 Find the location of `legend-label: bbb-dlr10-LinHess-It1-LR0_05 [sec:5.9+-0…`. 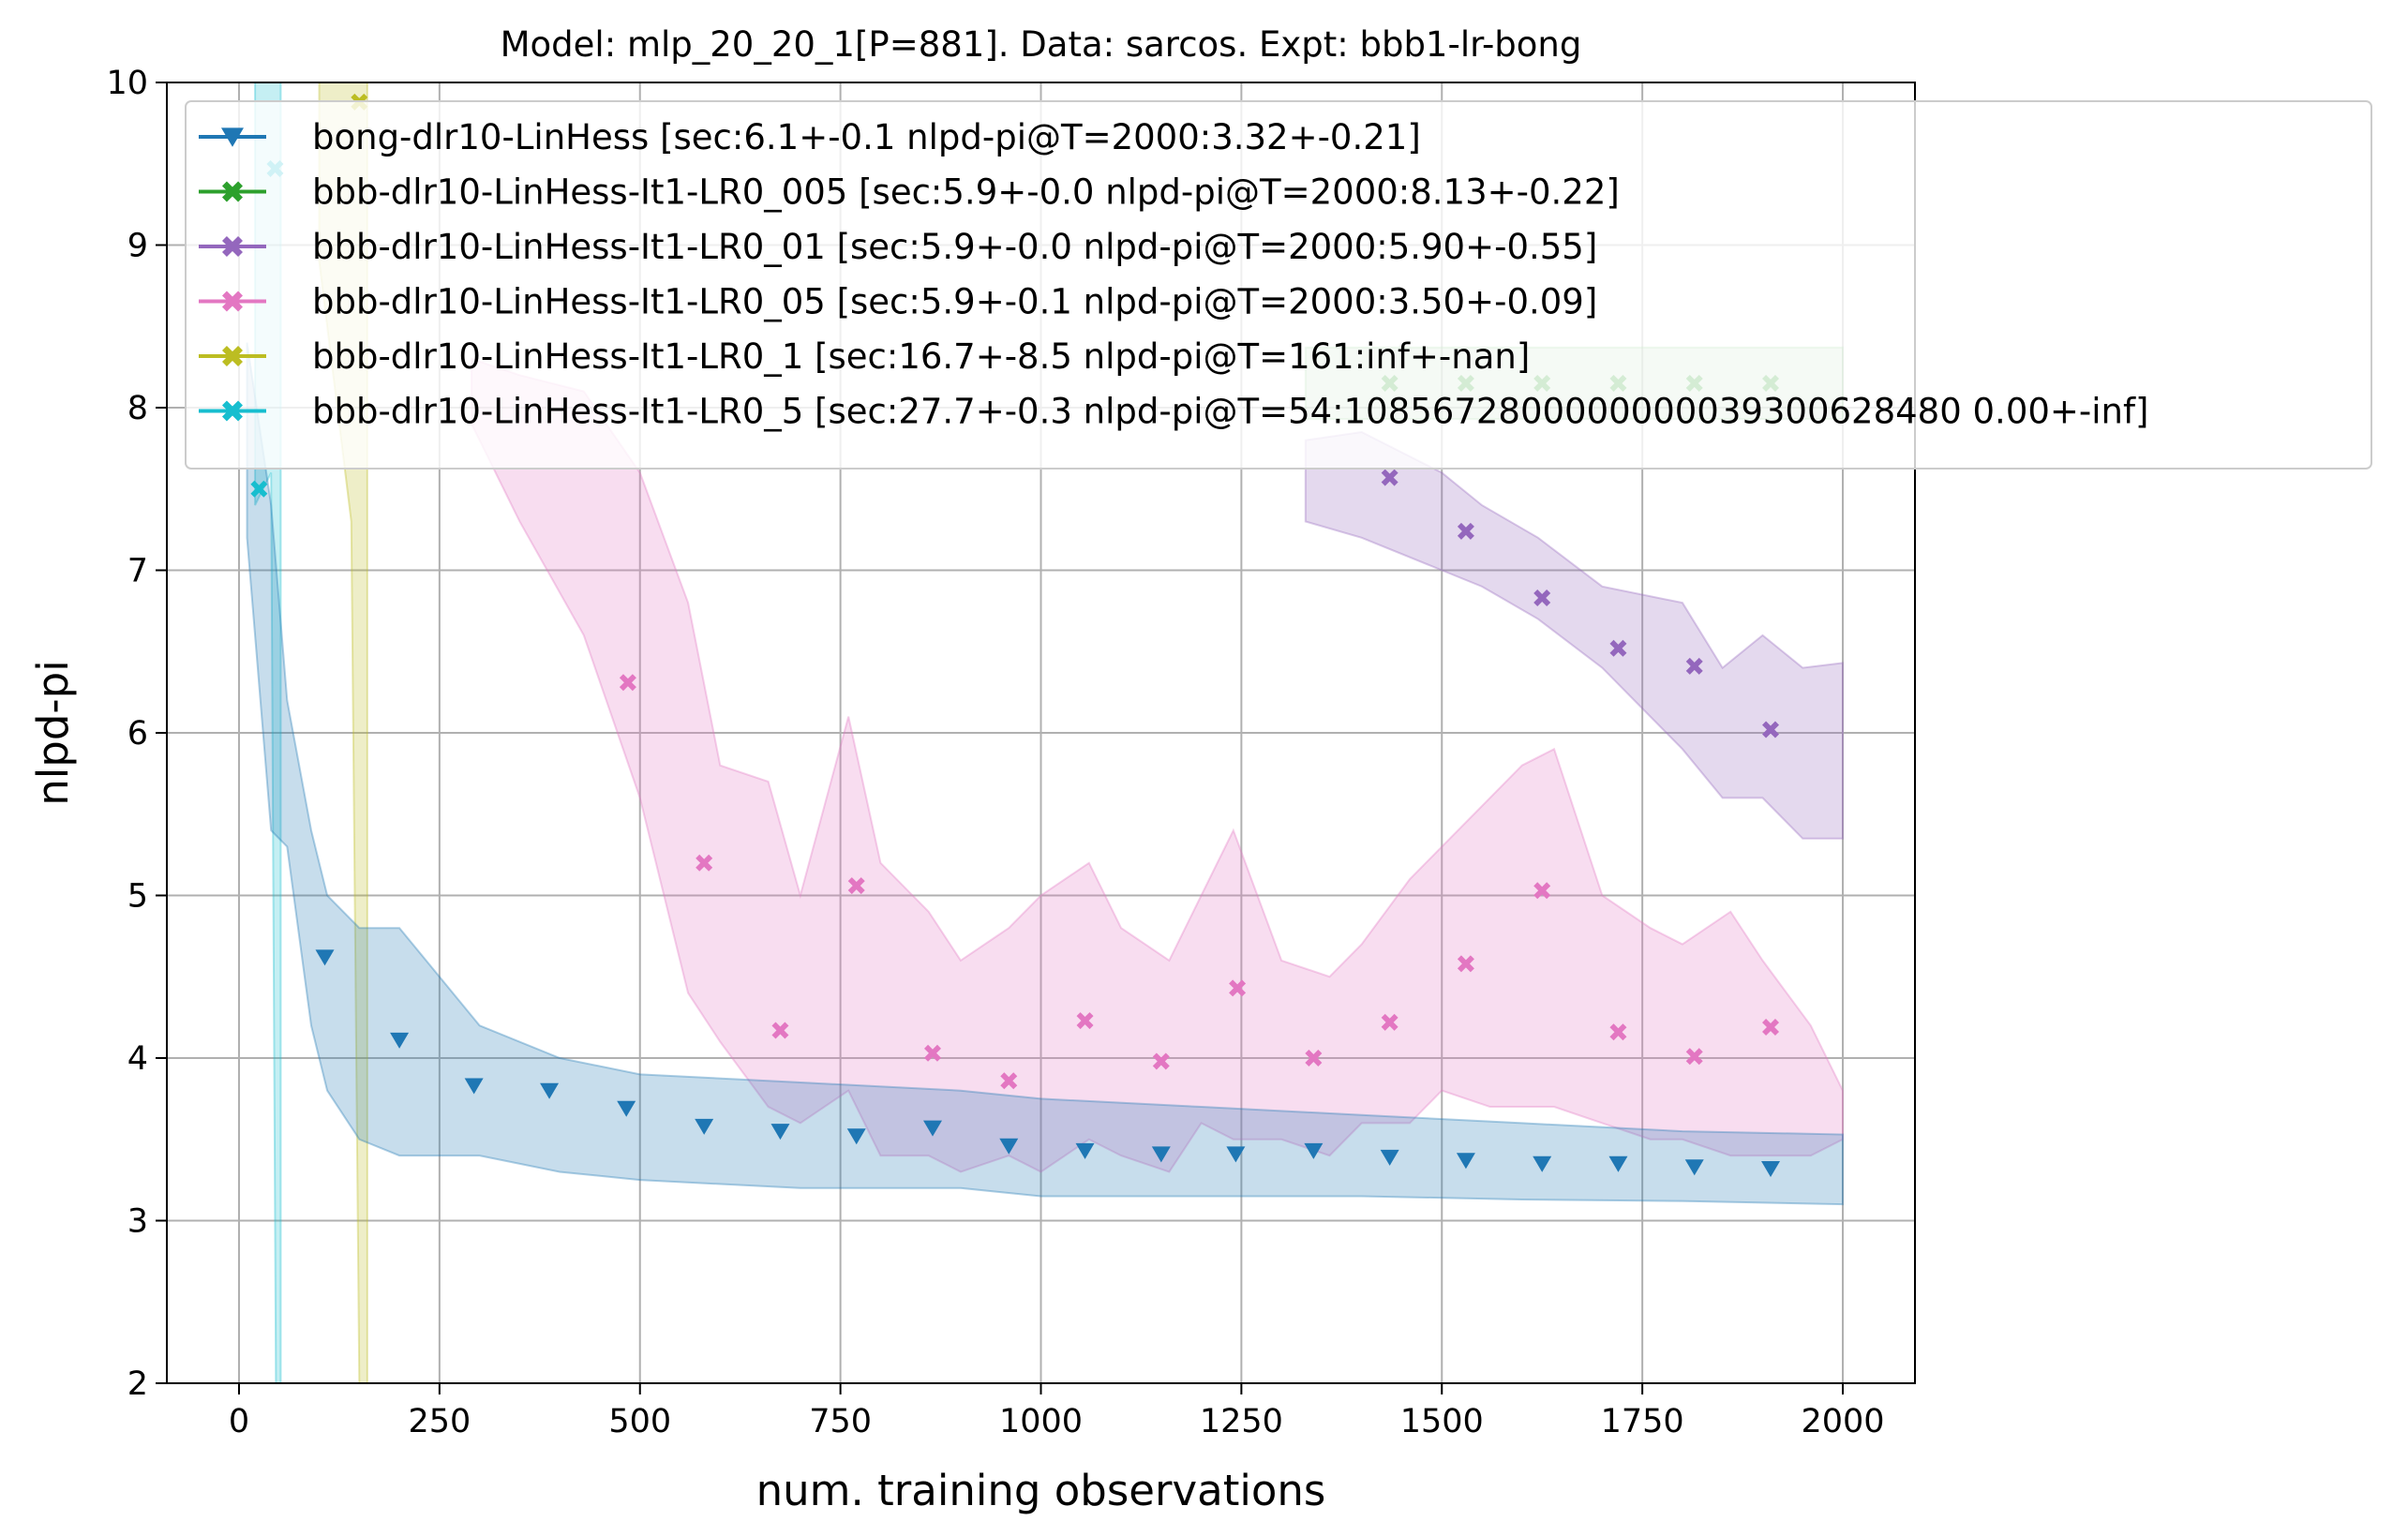

legend-label: bbb-dlr10-LinHess-It1-LR0_05 [sec:5.9+-0… is located at coordinates (954, 302).